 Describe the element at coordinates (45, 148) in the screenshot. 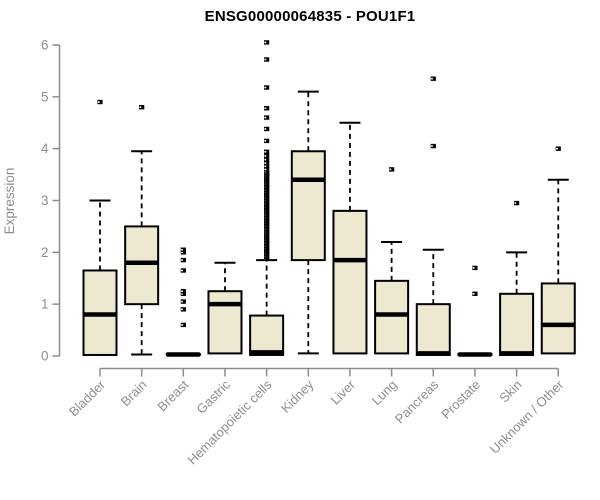

I see `y-tick-label: 4` at that location.